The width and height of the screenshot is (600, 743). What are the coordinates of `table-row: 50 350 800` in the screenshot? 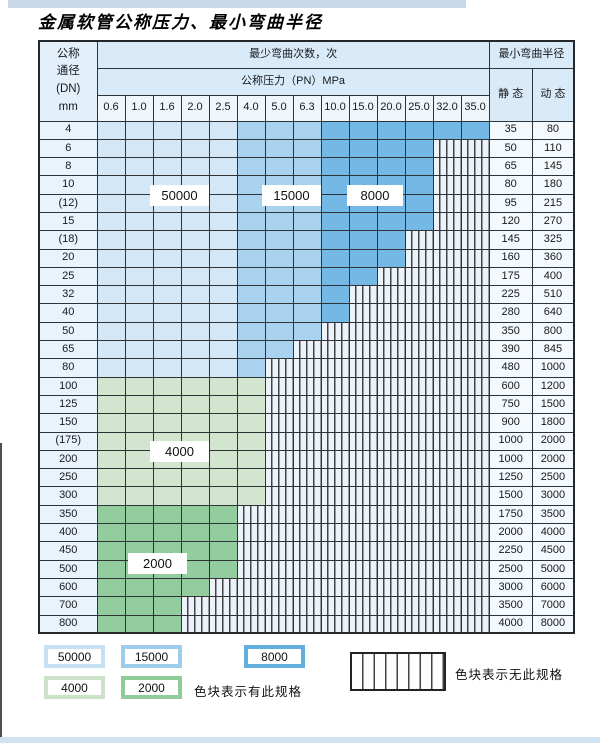 It's located at (306, 331).